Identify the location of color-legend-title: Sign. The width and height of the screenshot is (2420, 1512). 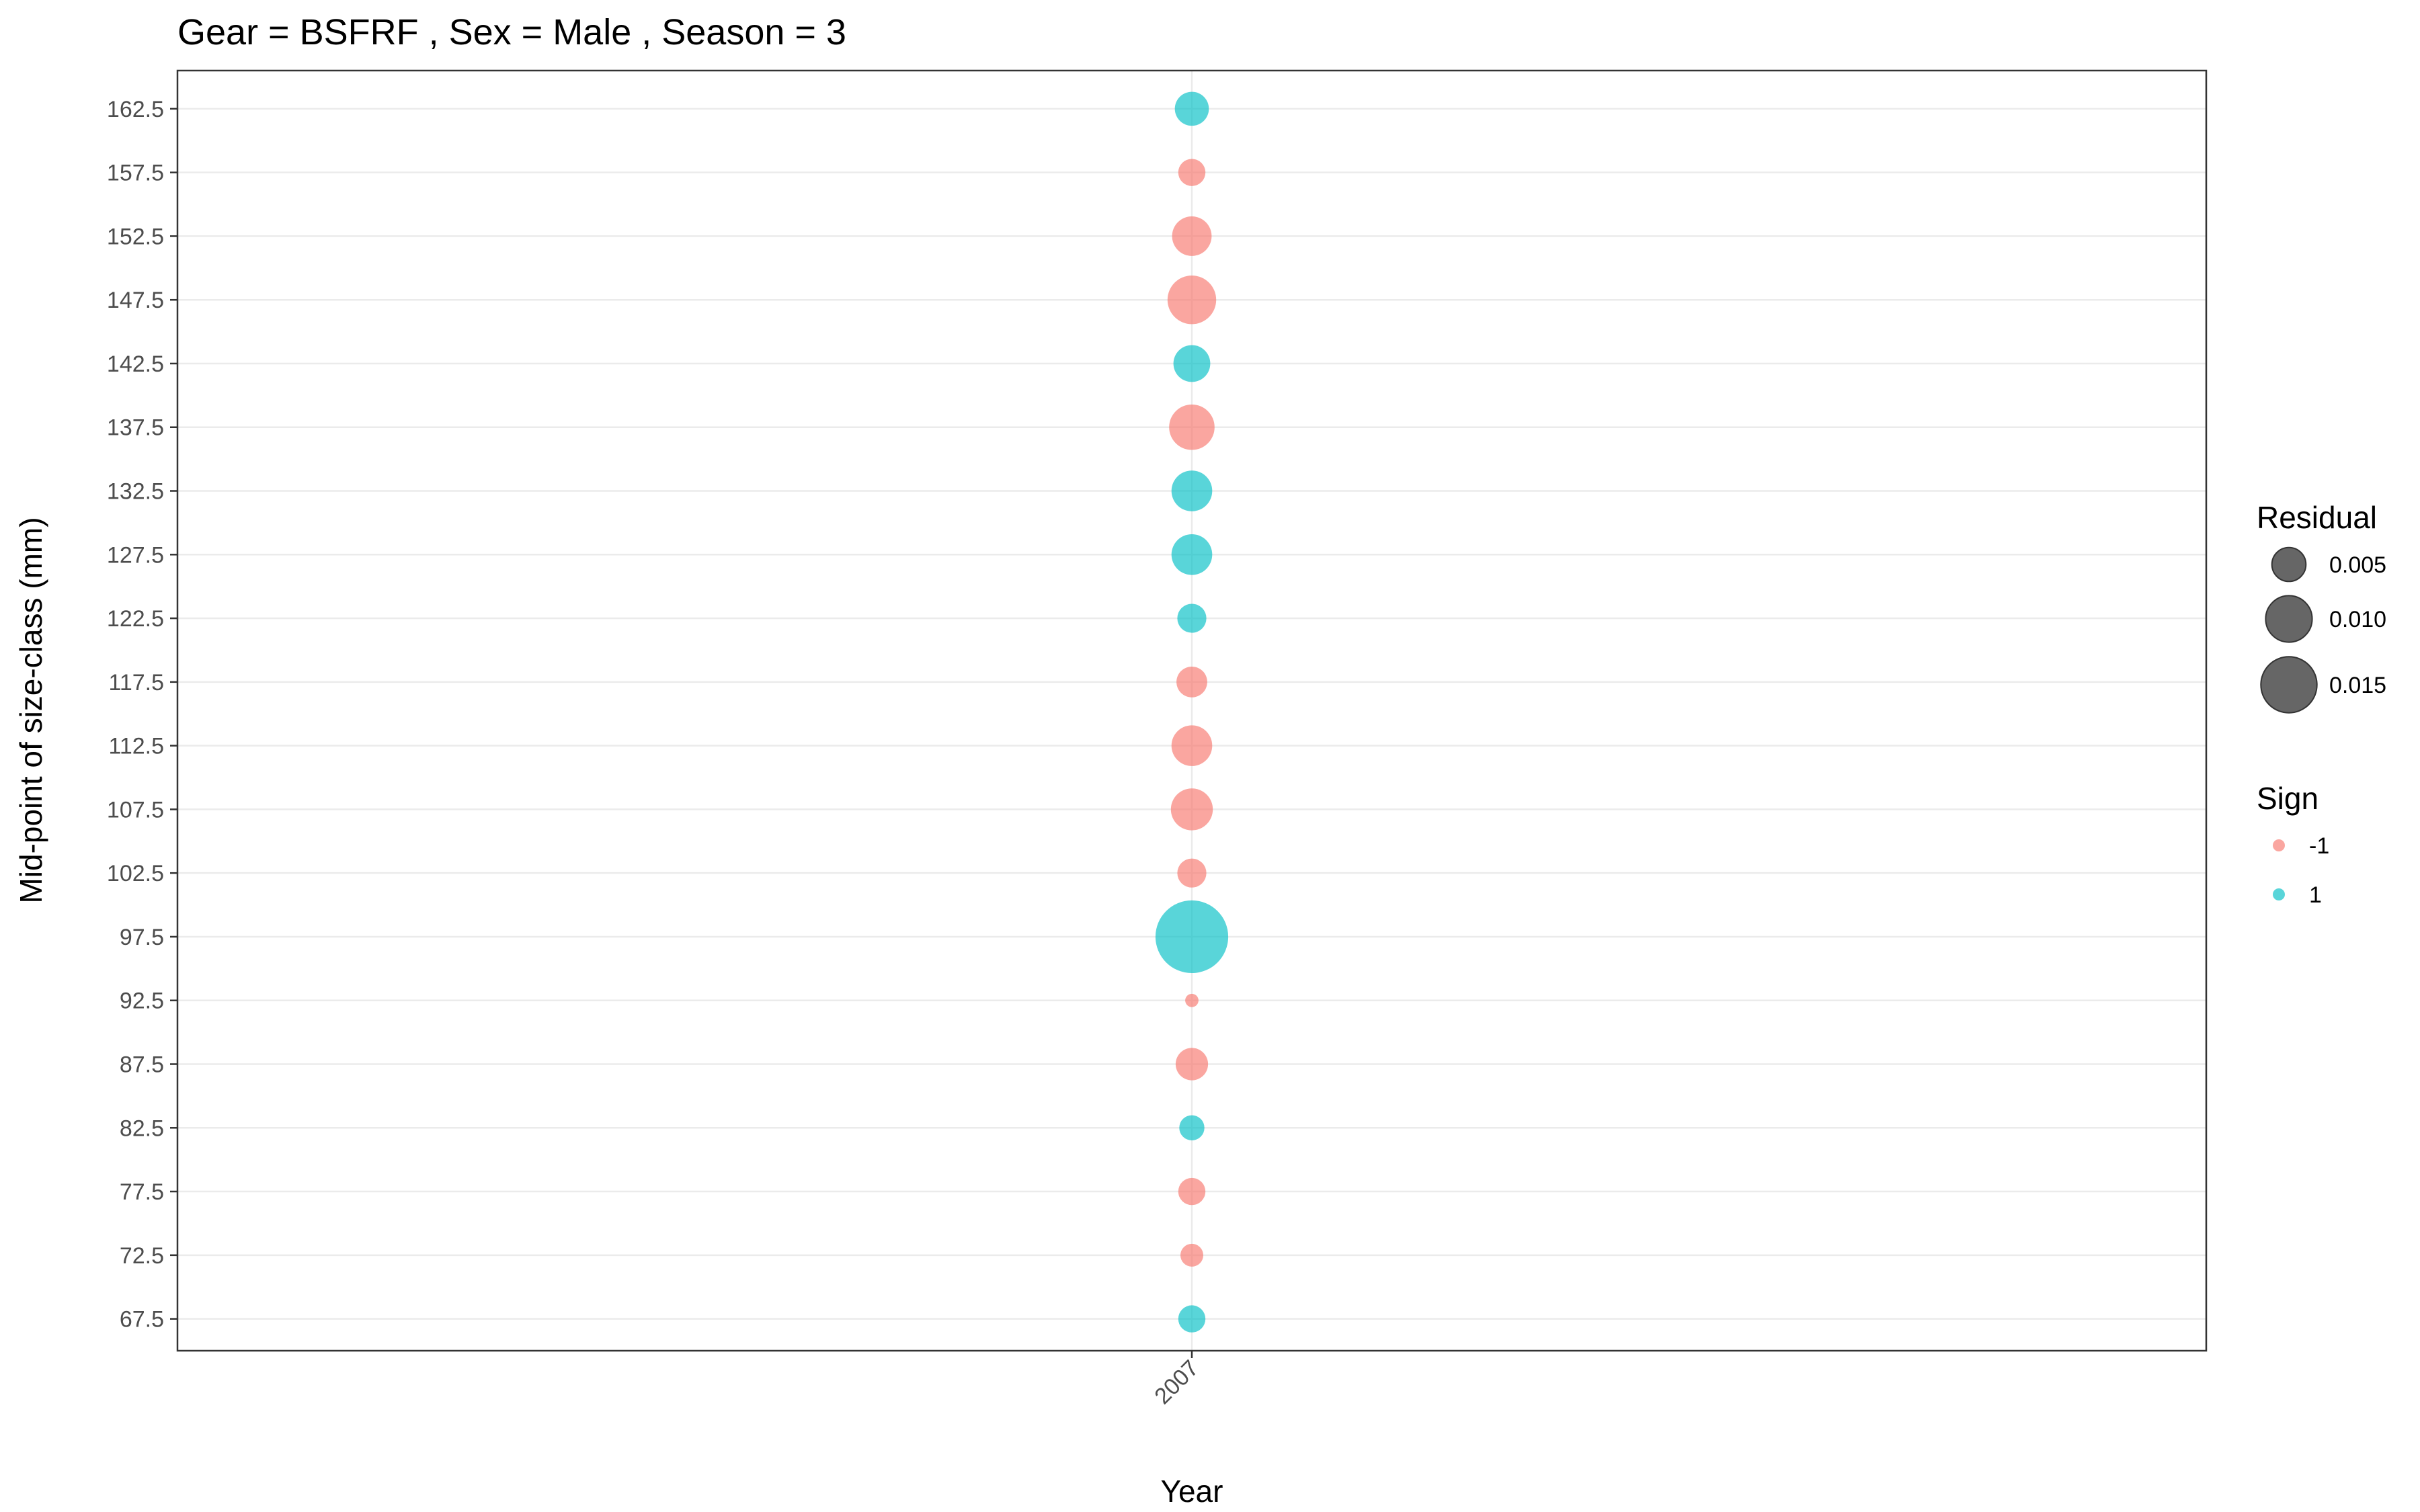
(2287, 799).